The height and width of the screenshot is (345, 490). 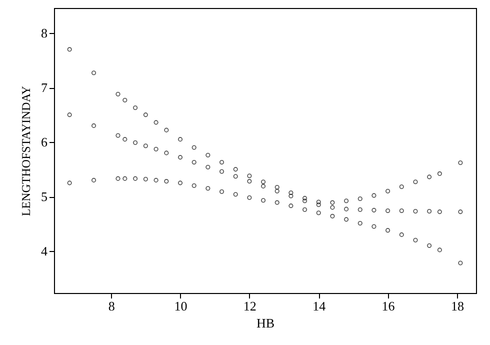 What do you see at coordinates (265, 323) in the screenshot?
I see `x-axis-title: HB` at bounding box center [265, 323].